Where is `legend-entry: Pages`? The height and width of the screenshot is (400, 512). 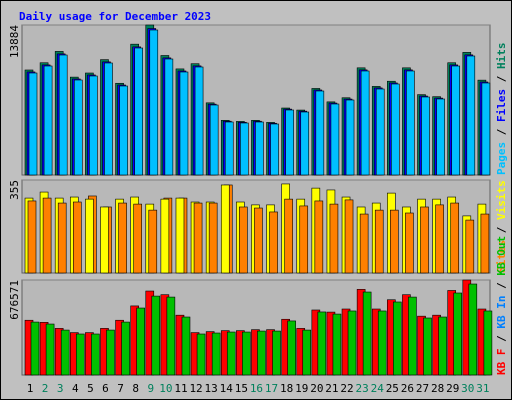
legend-entry: Pages is located at coordinates (501, 158).